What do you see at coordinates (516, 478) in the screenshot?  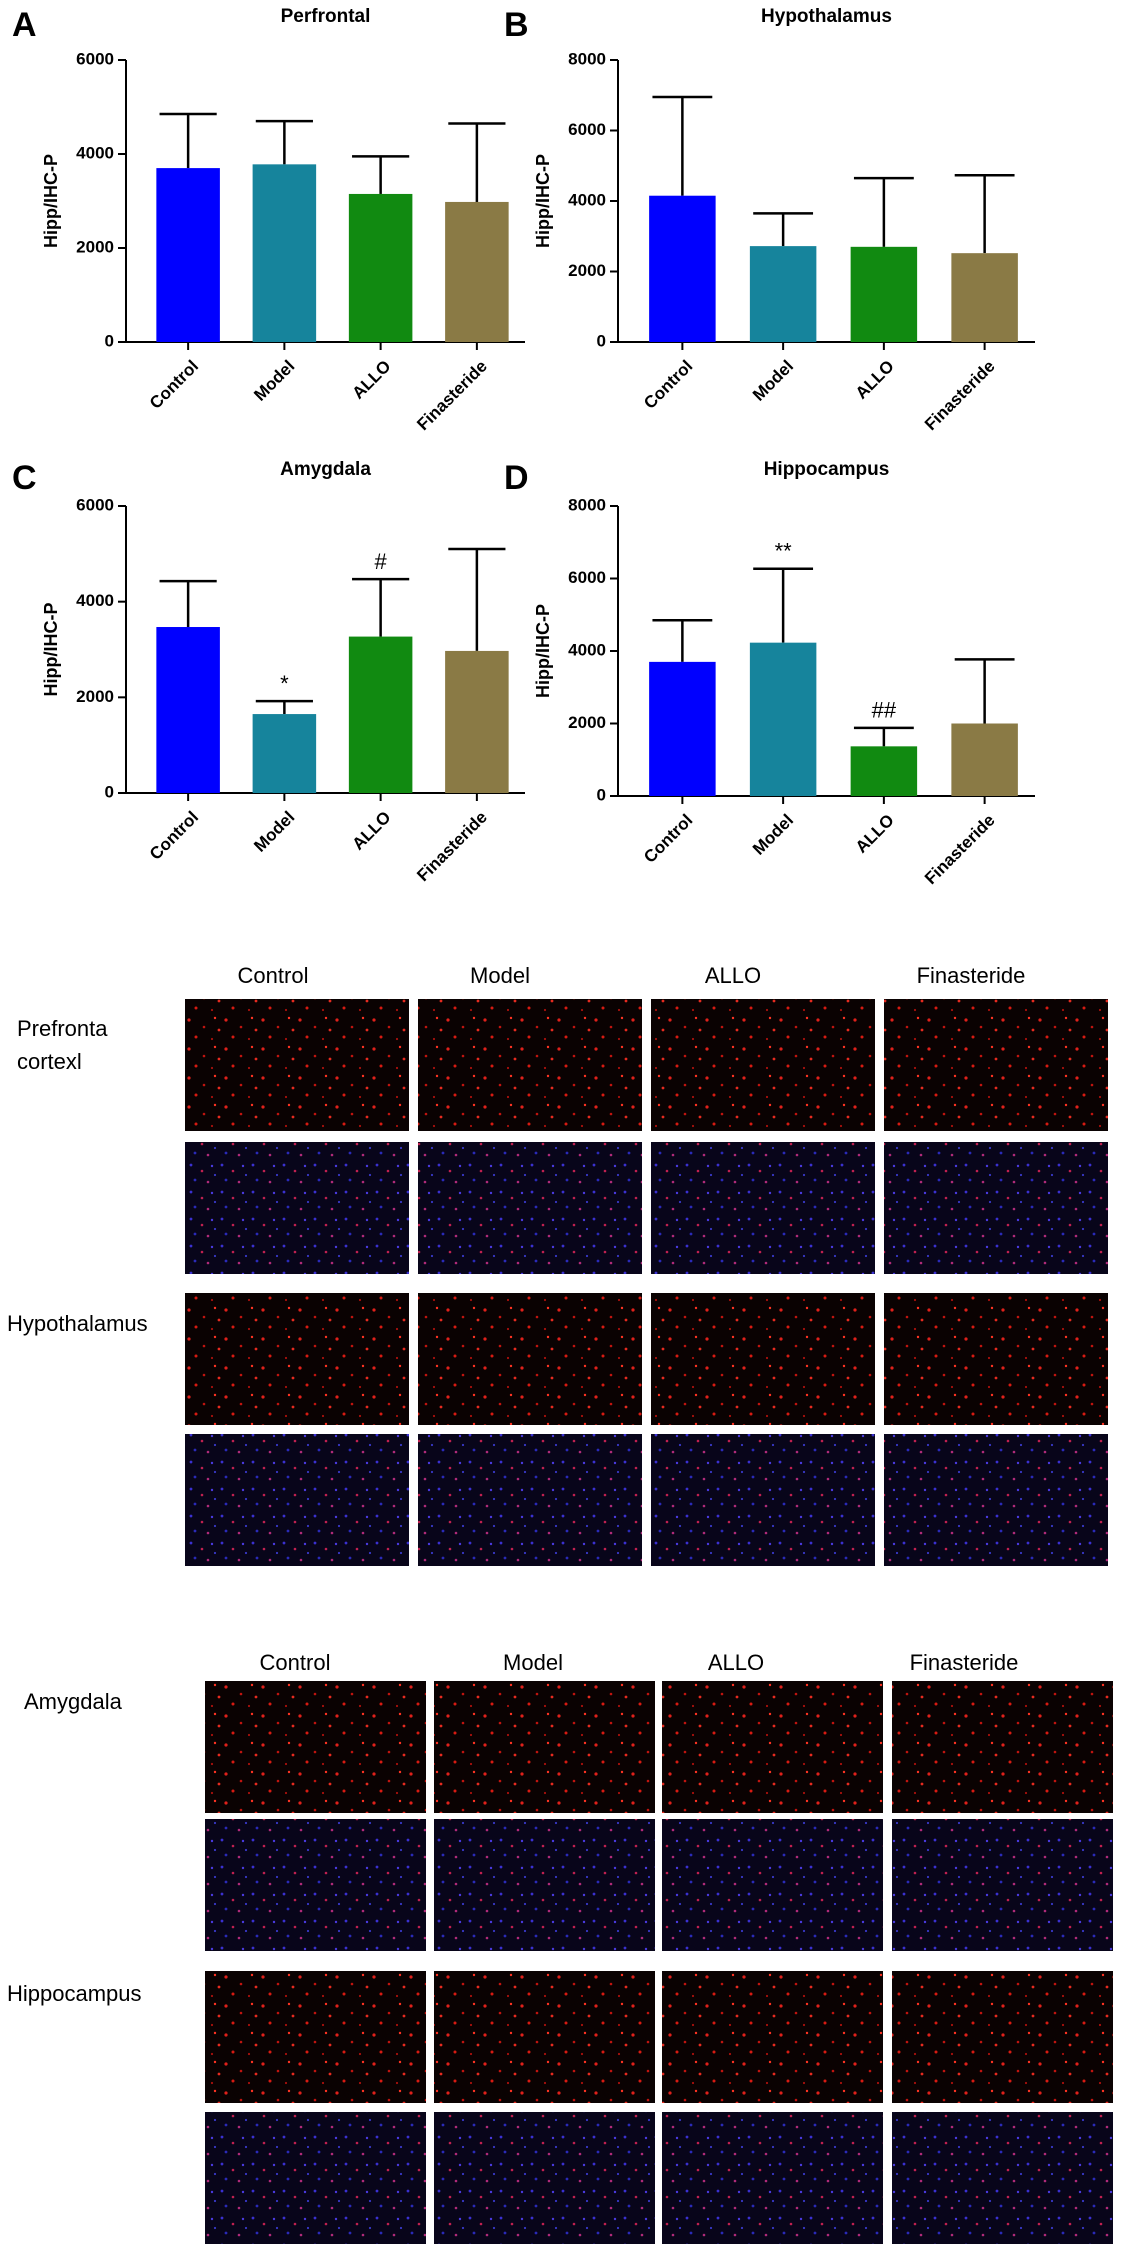 I see `panel-label: D` at bounding box center [516, 478].